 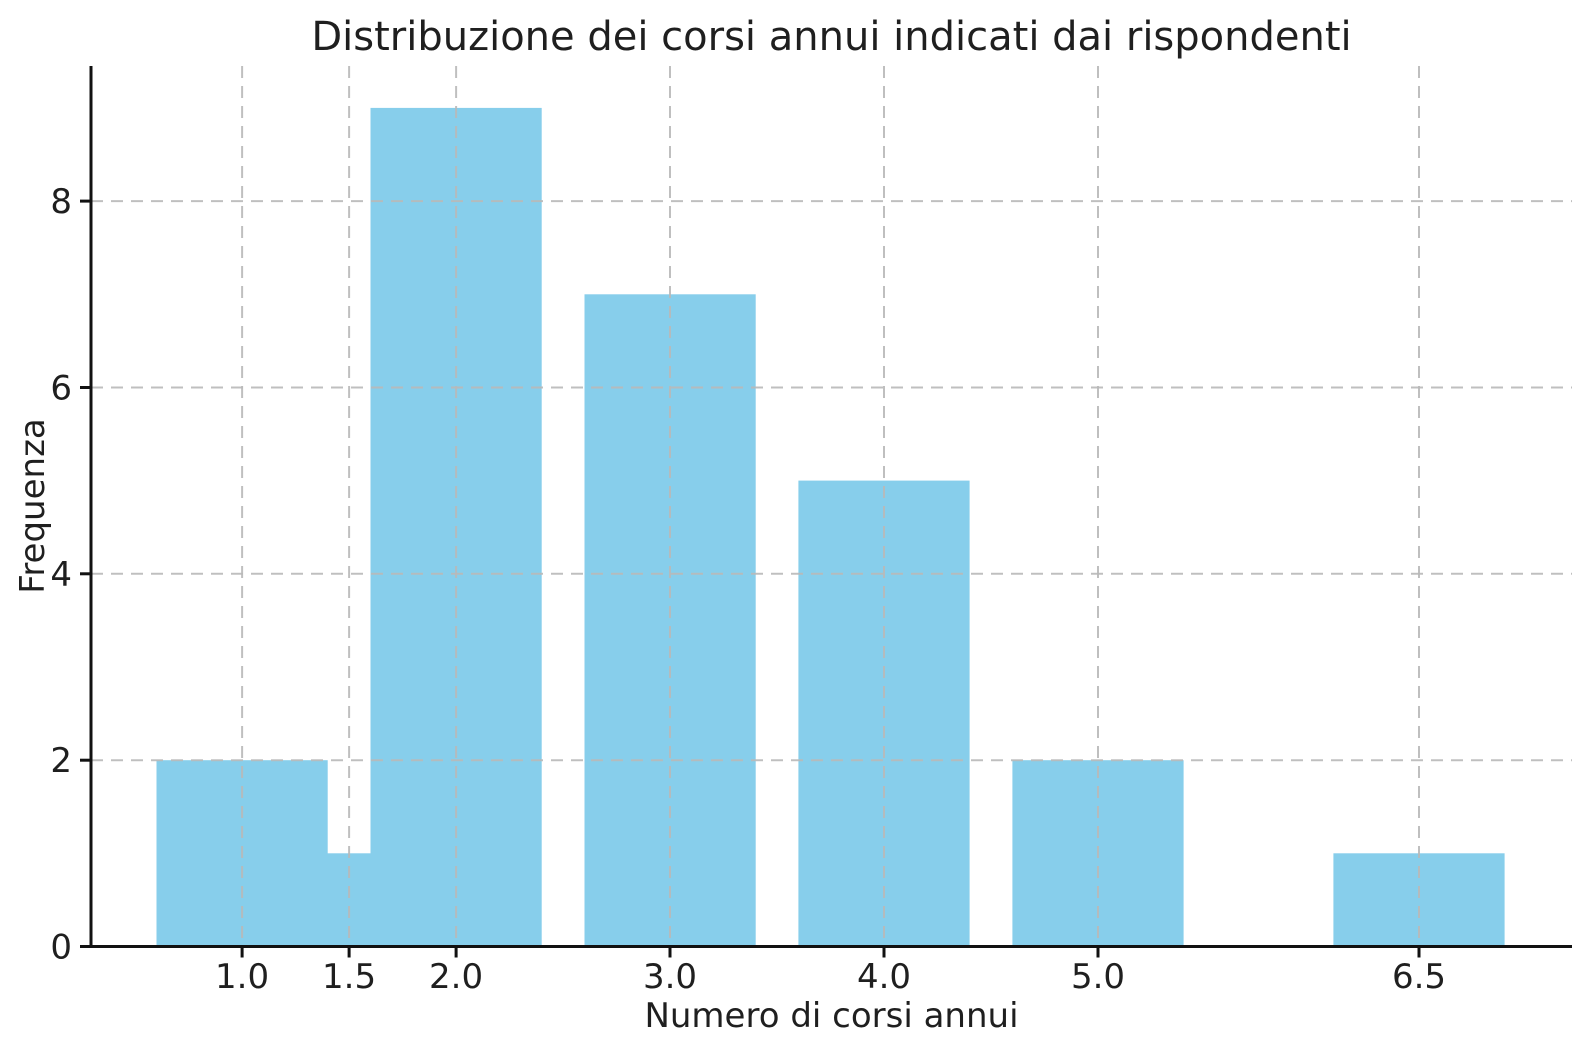 I want to click on x-tick-label-3: 3.0, so click(x=670, y=977).